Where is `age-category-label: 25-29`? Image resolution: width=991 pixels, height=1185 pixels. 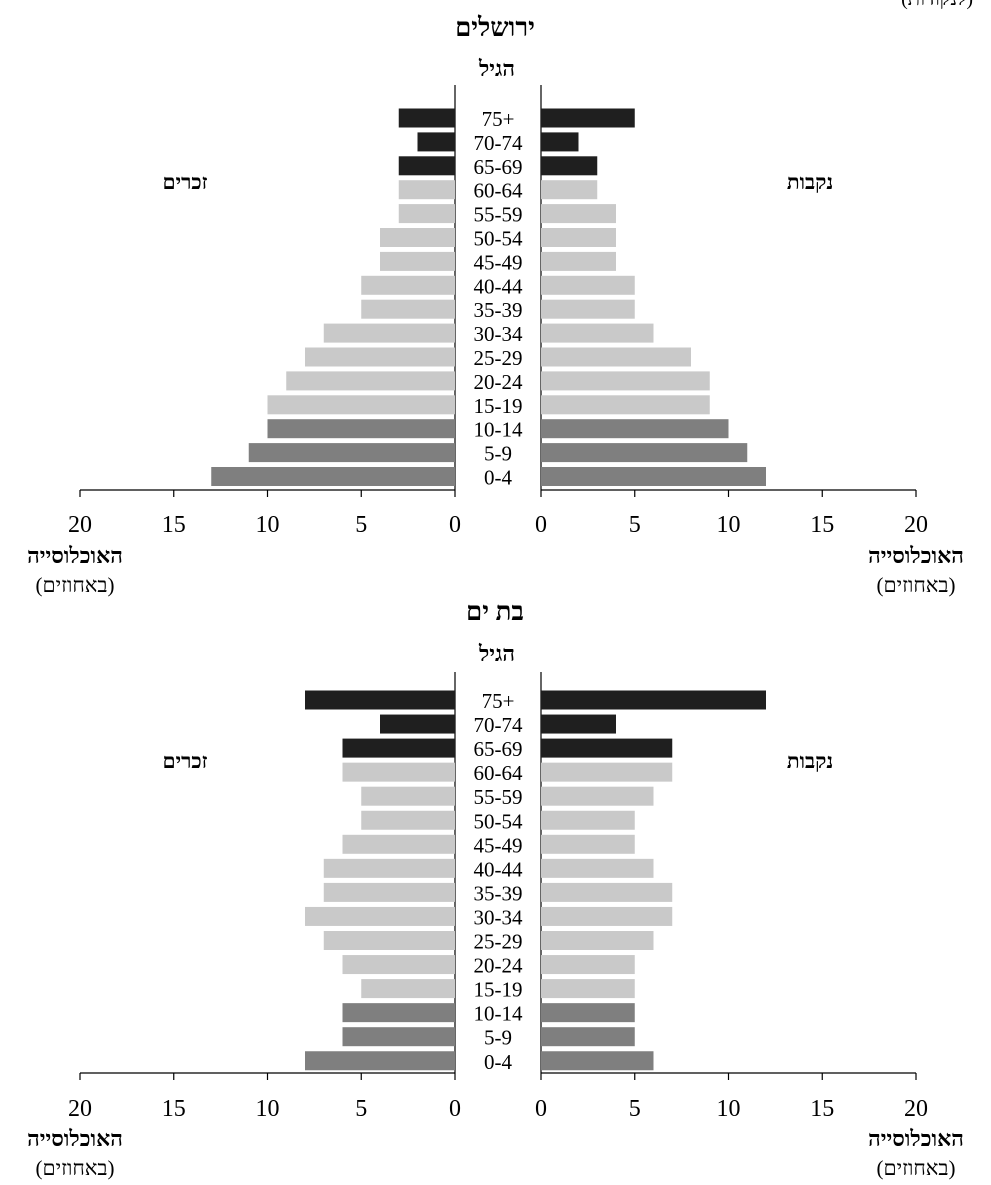
age-category-label: 25-29 is located at coordinates (498, 942).